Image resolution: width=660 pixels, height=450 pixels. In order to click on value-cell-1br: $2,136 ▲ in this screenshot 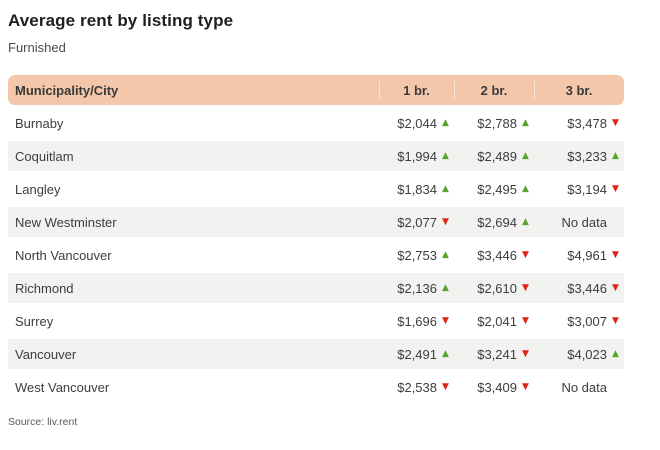, I will do `click(416, 288)`.